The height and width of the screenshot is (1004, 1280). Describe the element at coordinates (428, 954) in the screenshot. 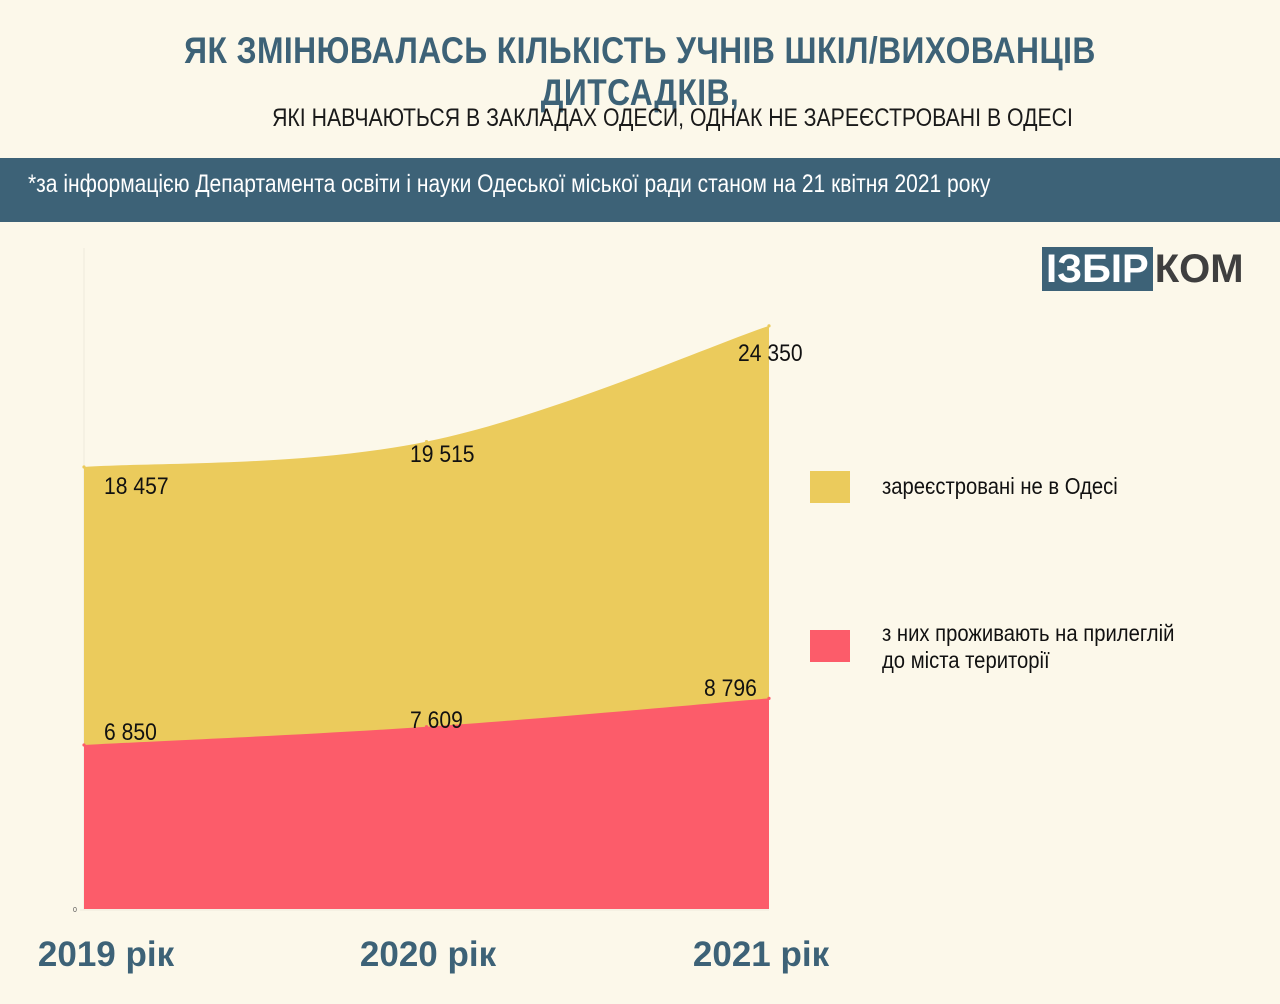

I see `x-tick-label-1: 2020 рік` at that location.